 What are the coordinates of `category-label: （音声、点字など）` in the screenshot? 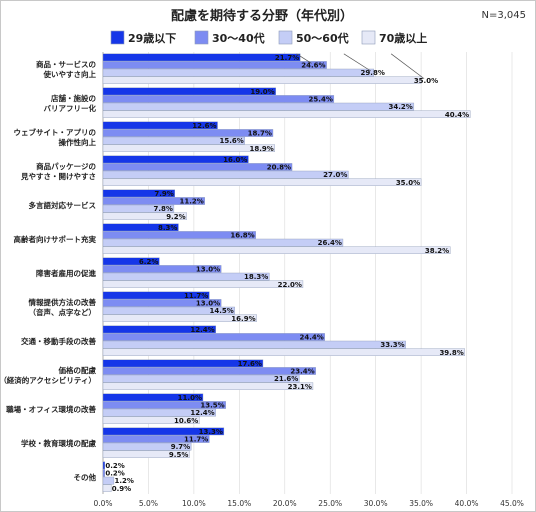 It's located at (63, 312).